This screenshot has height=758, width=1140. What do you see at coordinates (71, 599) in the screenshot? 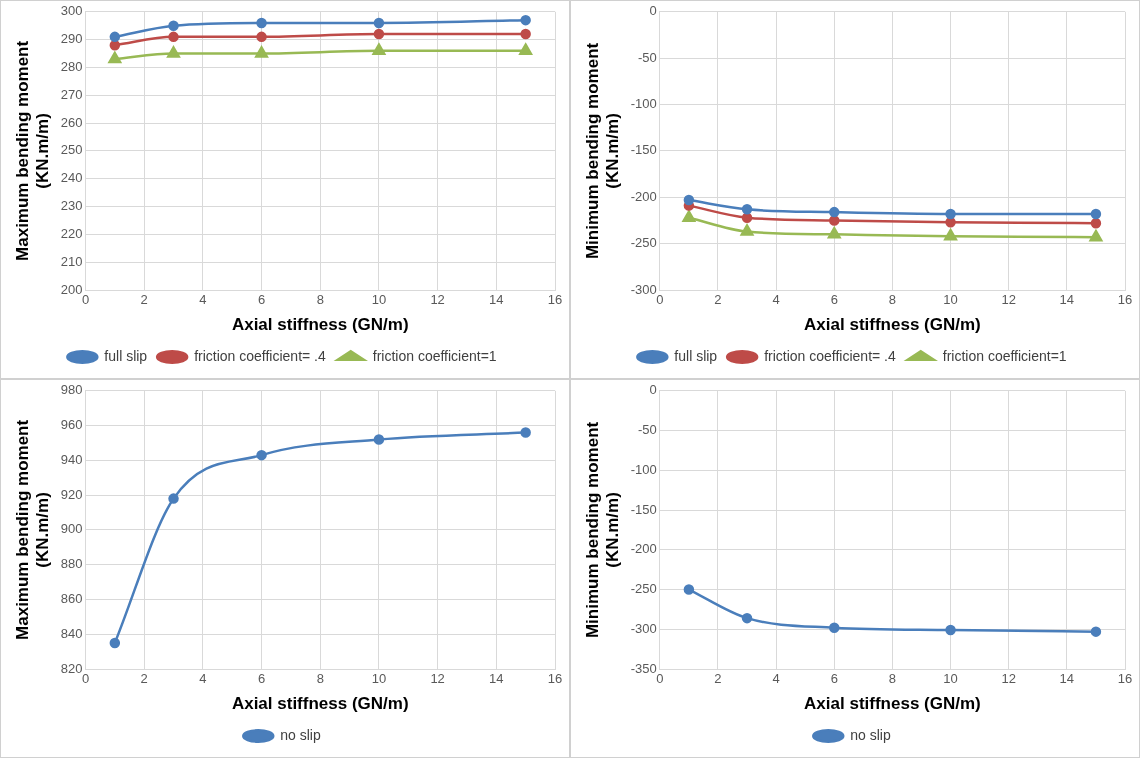
I see `y-tick-label: 860` at bounding box center [71, 599].